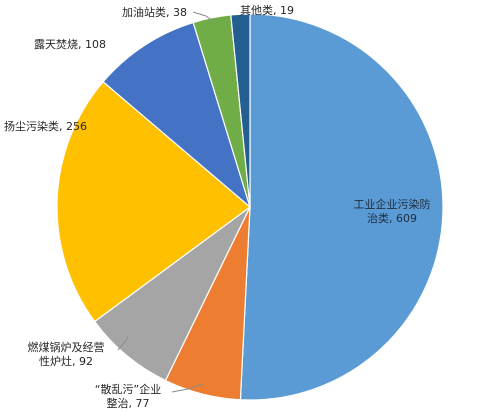 Image resolution: width=500 pixels, height=416 pixels. I want to click on data-label-0: 工业企业污染防治类, 609, so click(392, 211).